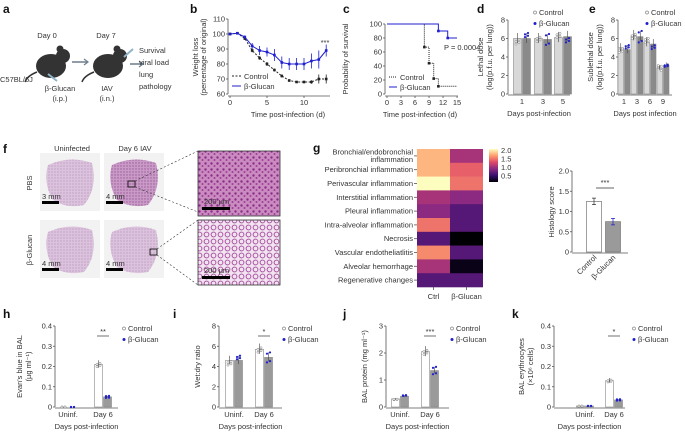  Describe the element at coordinates (430, 331) in the screenshot. I see `j-significance: ***` at that location.